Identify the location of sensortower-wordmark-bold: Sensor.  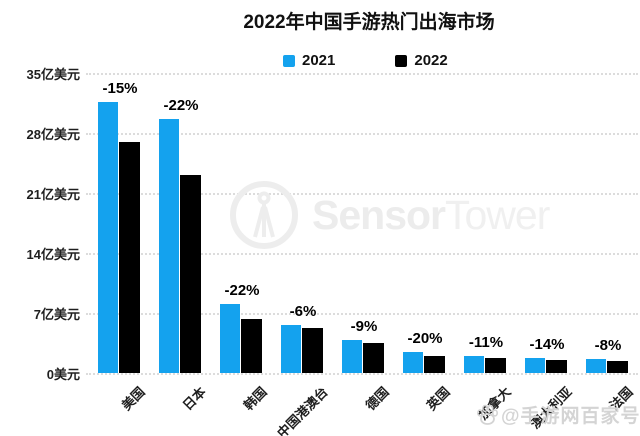
(379, 214).